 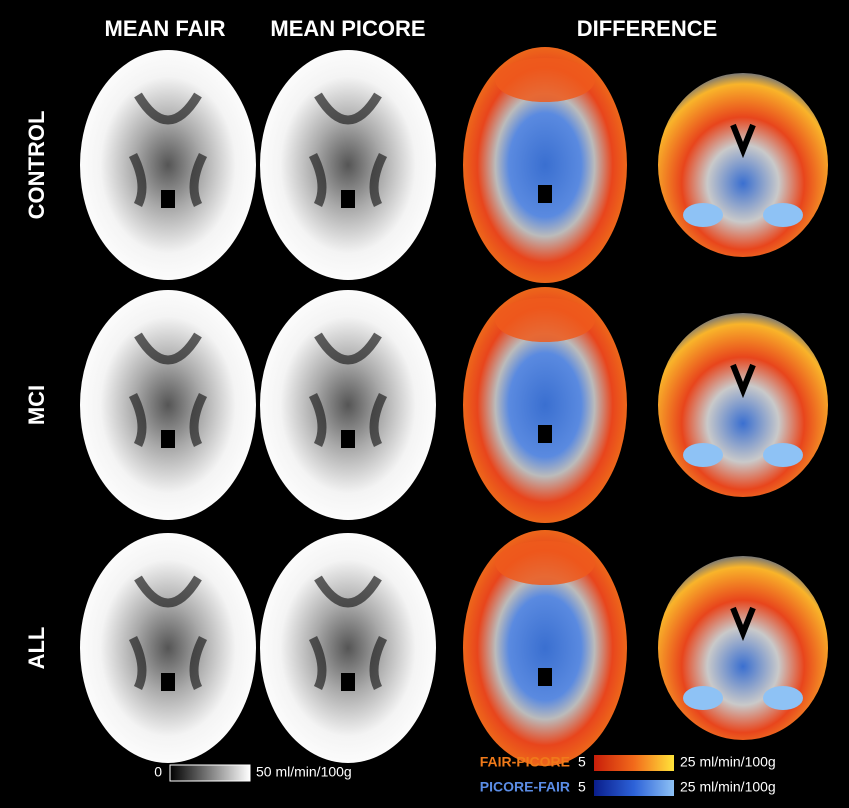 What do you see at coordinates (36, 648) in the screenshot?
I see `row-label: ALL` at bounding box center [36, 648].